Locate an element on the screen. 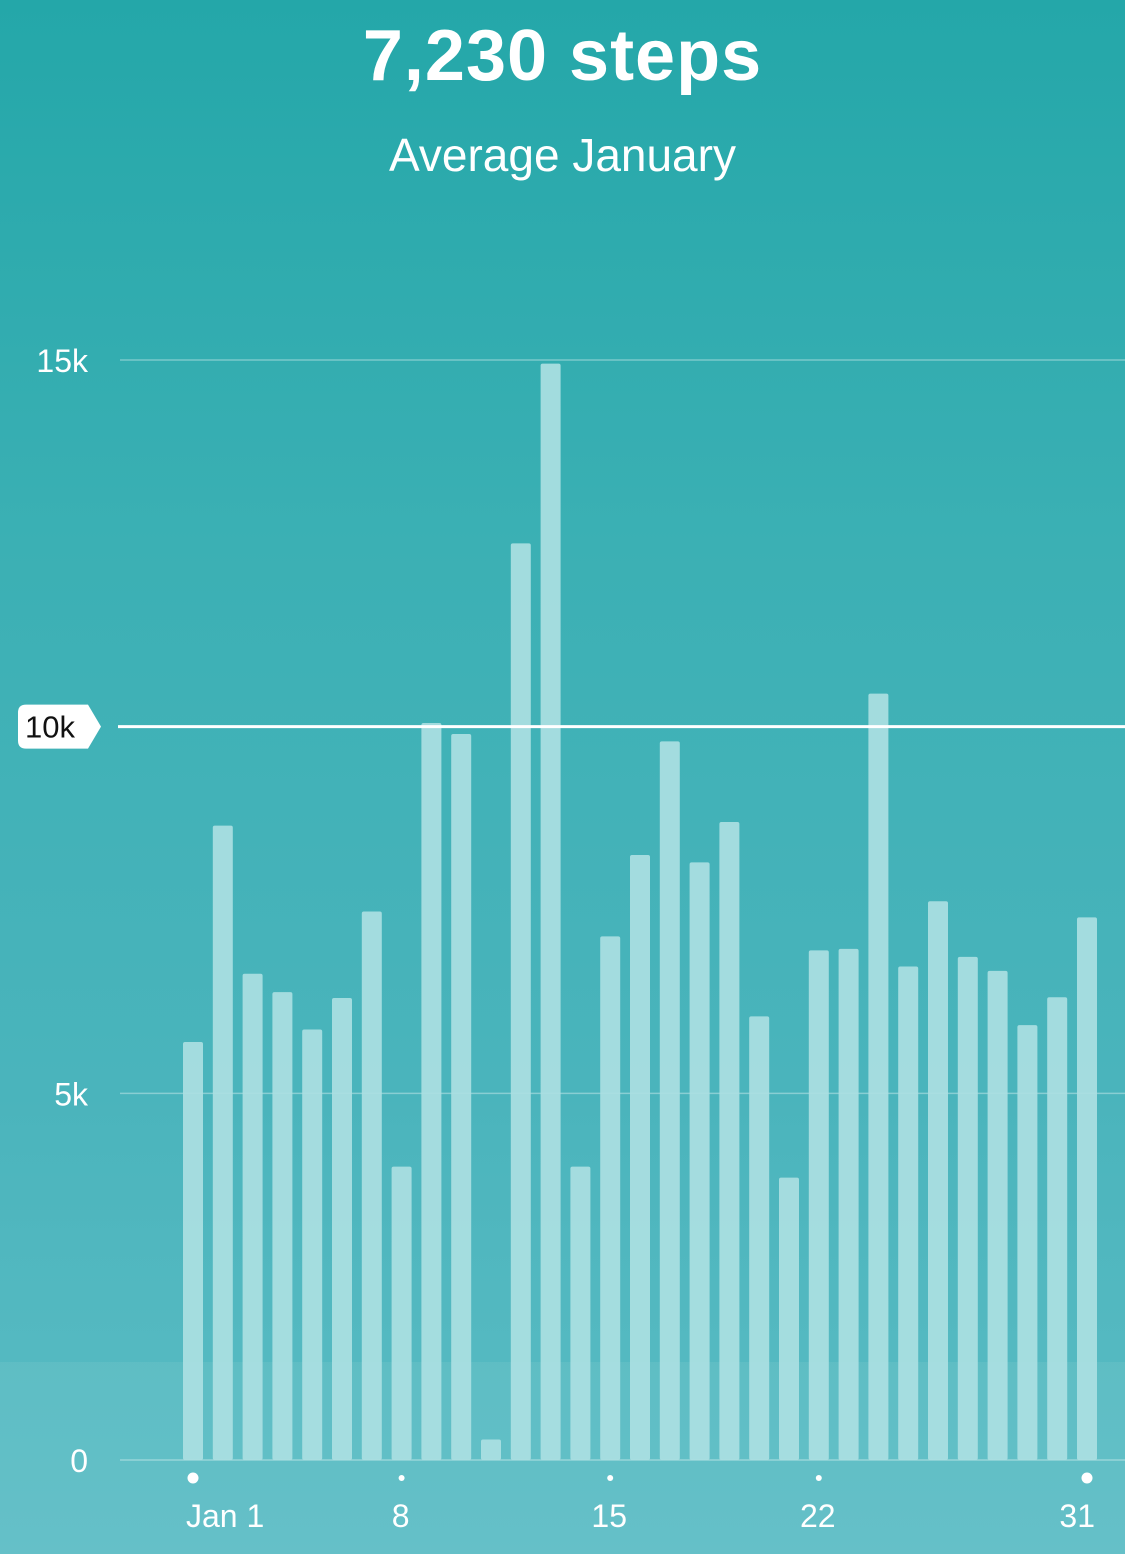 The height and width of the screenshot is (1554, 1125). average-period-label: Average January is located at coordinates (562, 155).